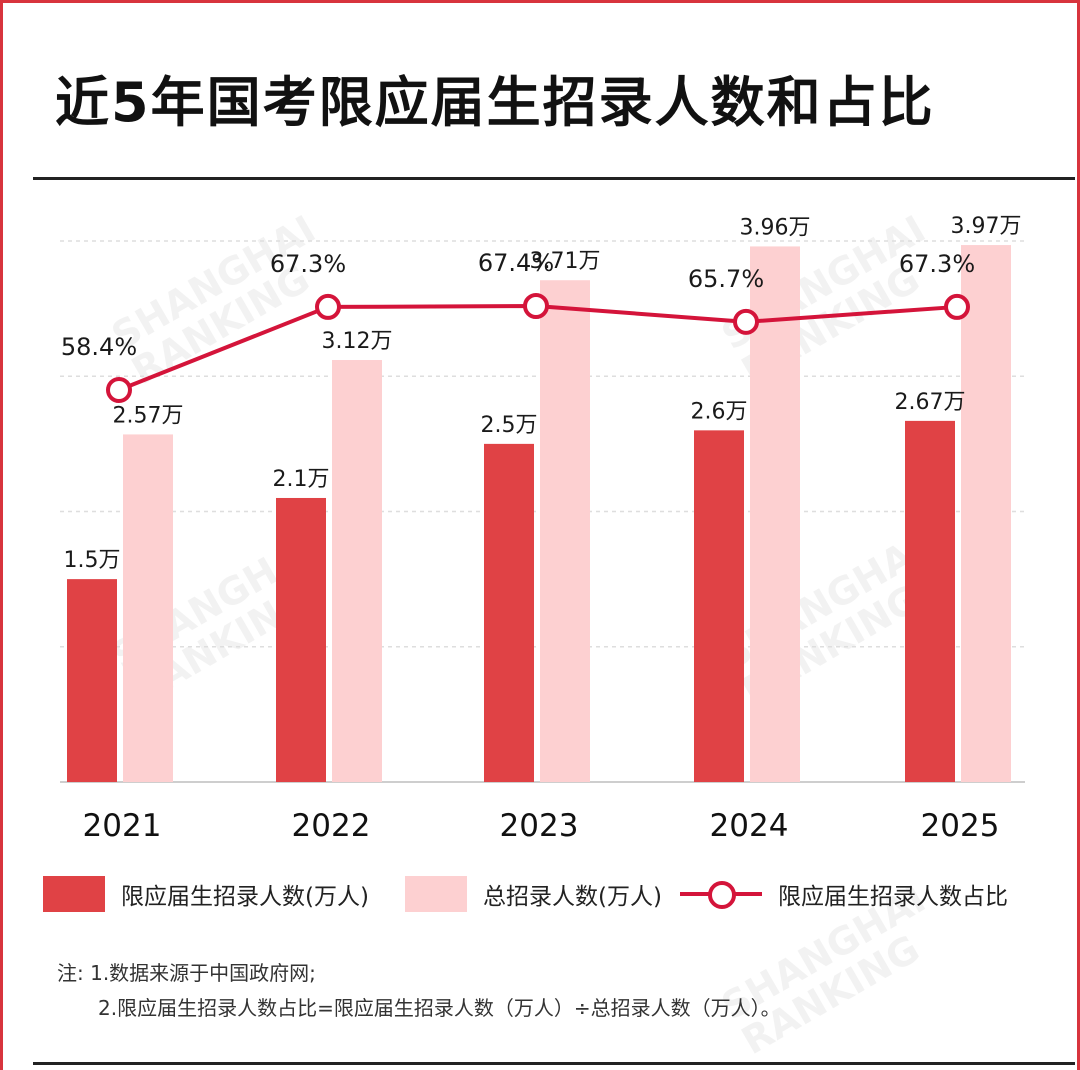  What do you see at coordinates (301, 479) in the screenshot?
I see `data-label-fresh: 2.1万` at bounding box center [301, 479].